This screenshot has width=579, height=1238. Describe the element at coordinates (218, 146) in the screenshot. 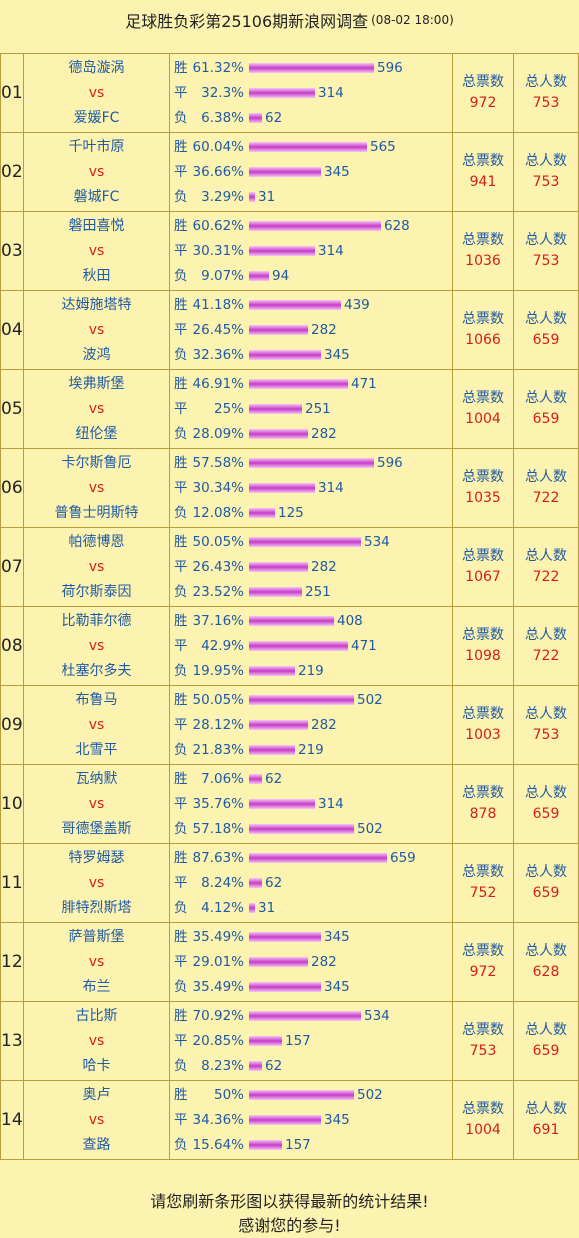

I see `odds-win-percent: 60.04%` at that location.